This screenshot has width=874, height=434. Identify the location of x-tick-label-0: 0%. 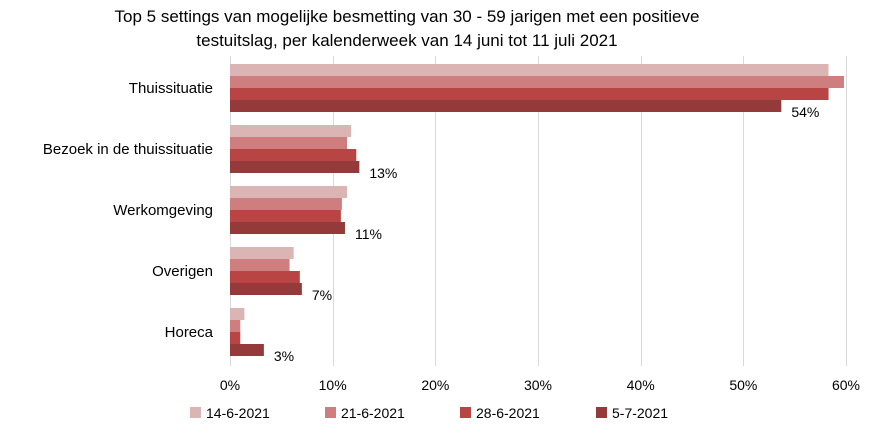
(230, 385).